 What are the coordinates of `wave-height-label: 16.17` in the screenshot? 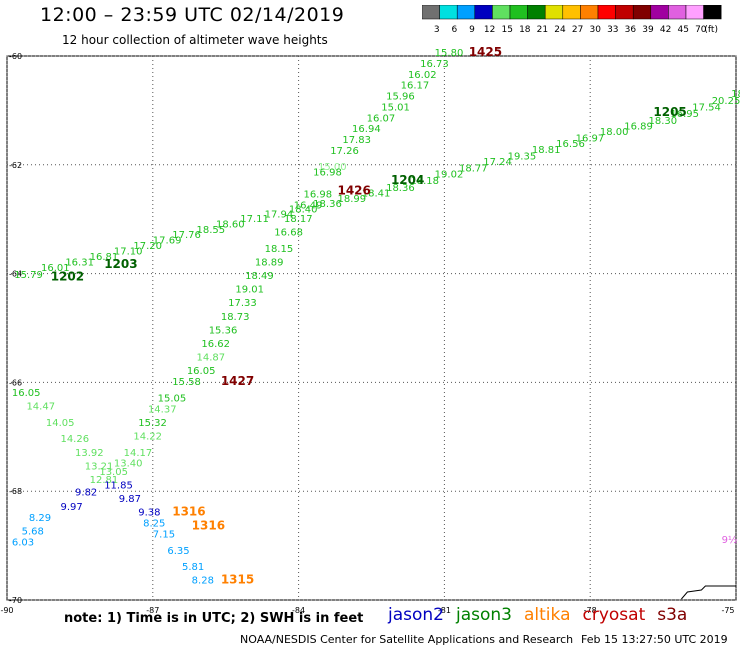 It's located at (415, 86).